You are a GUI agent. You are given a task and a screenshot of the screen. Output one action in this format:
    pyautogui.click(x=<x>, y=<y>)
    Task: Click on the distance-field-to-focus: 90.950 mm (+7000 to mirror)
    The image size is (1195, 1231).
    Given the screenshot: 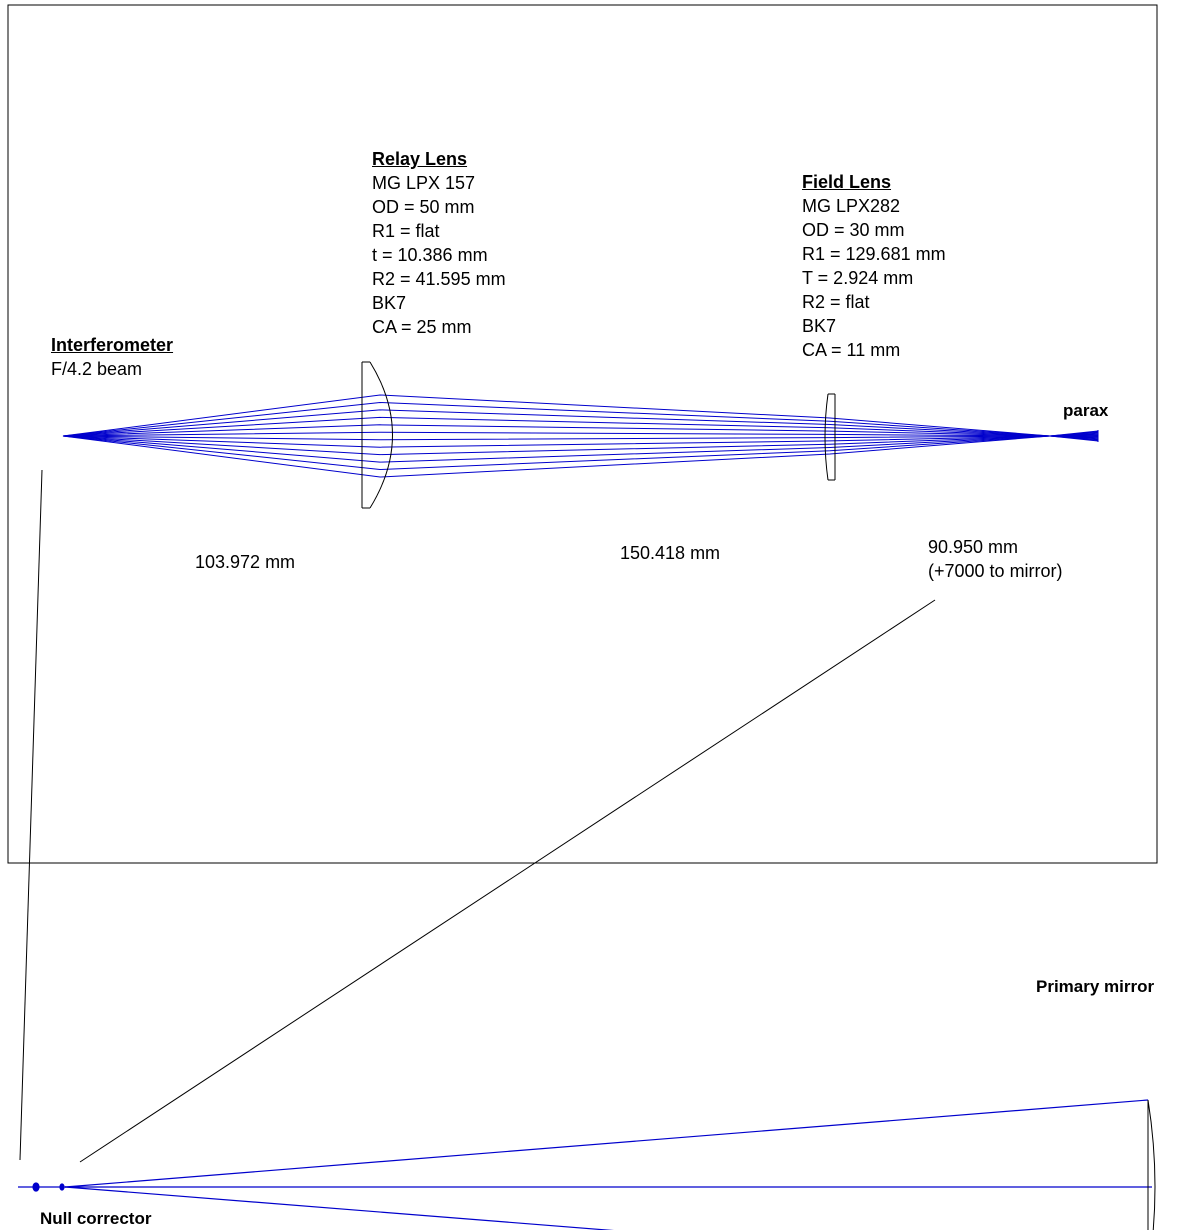 What is the action you would take?
    pyautogui.click(x=995, y=559)
    